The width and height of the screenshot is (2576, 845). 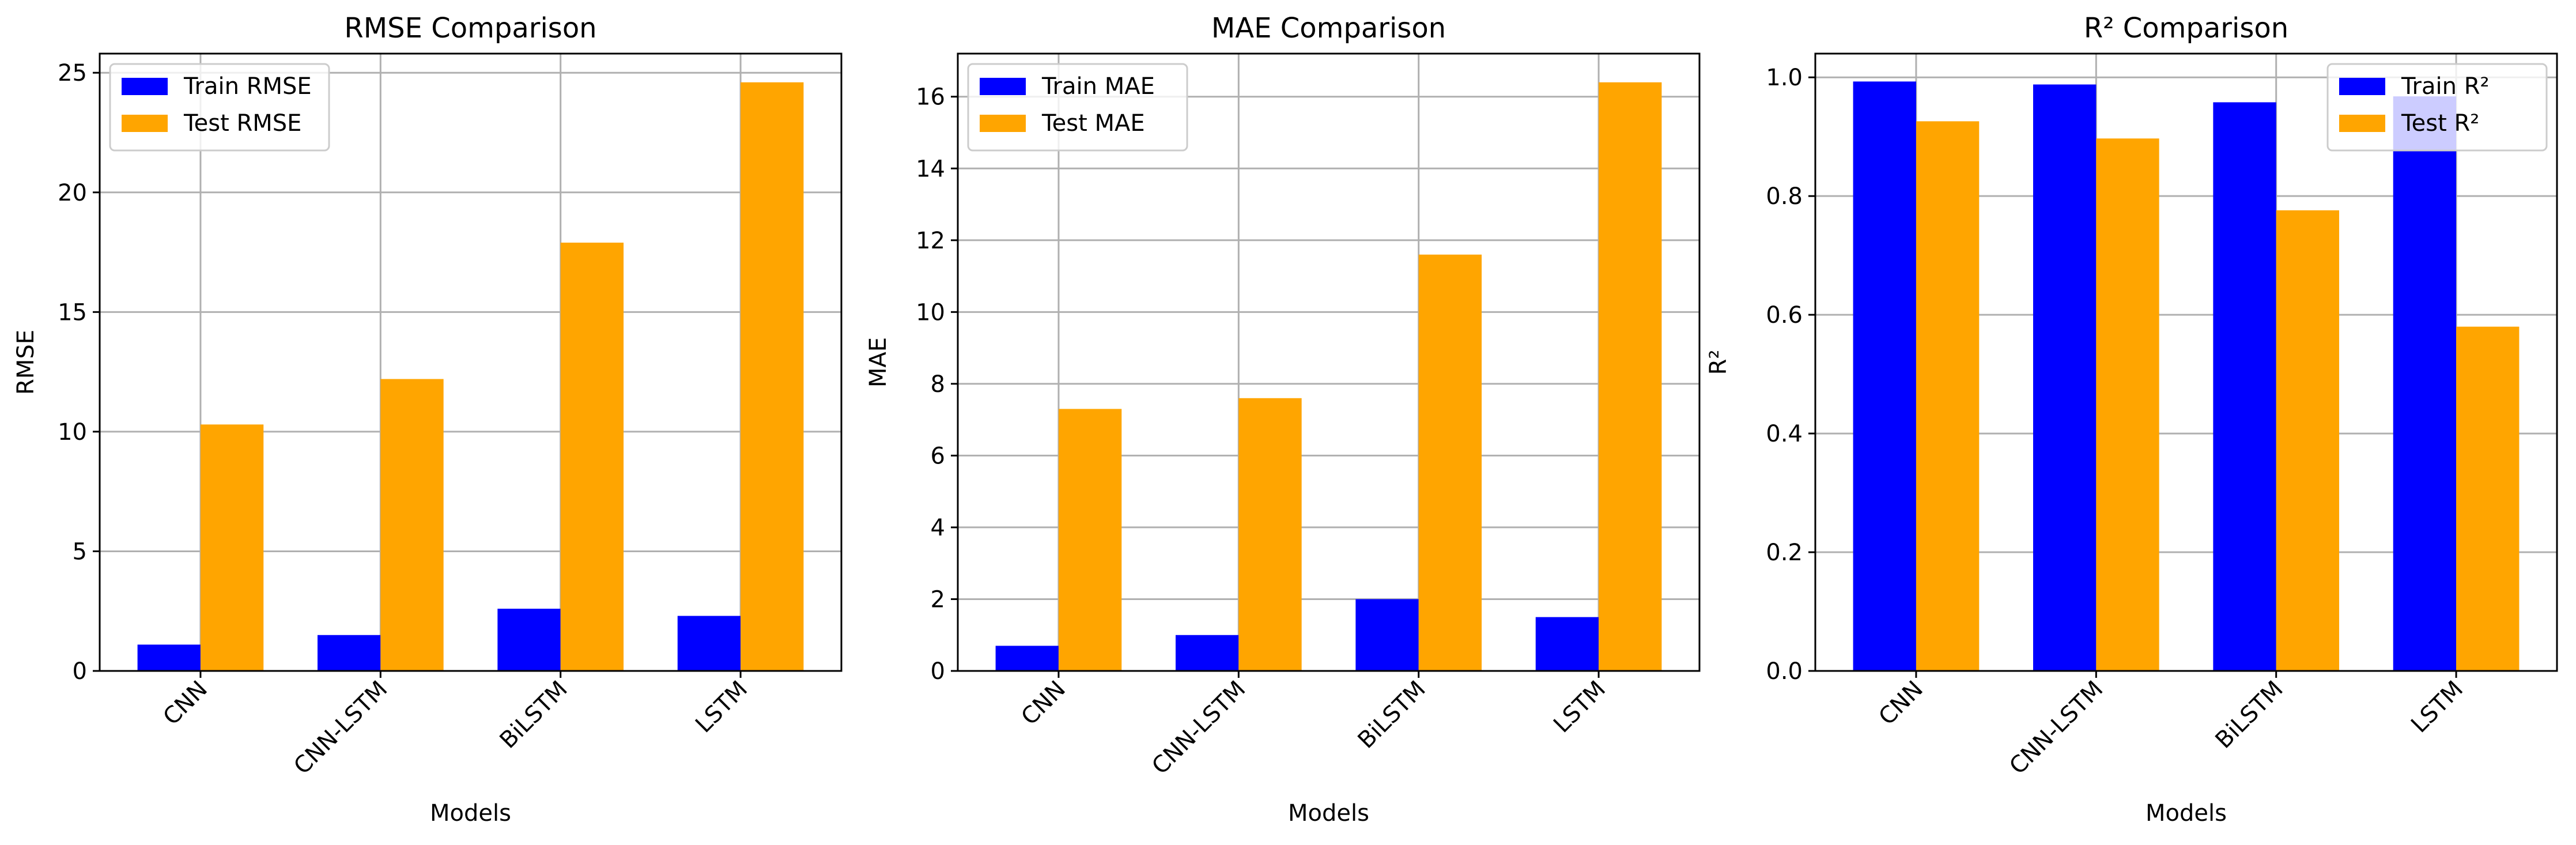 I want to click on y-axis-label: R², so click(x=1718, y=363).